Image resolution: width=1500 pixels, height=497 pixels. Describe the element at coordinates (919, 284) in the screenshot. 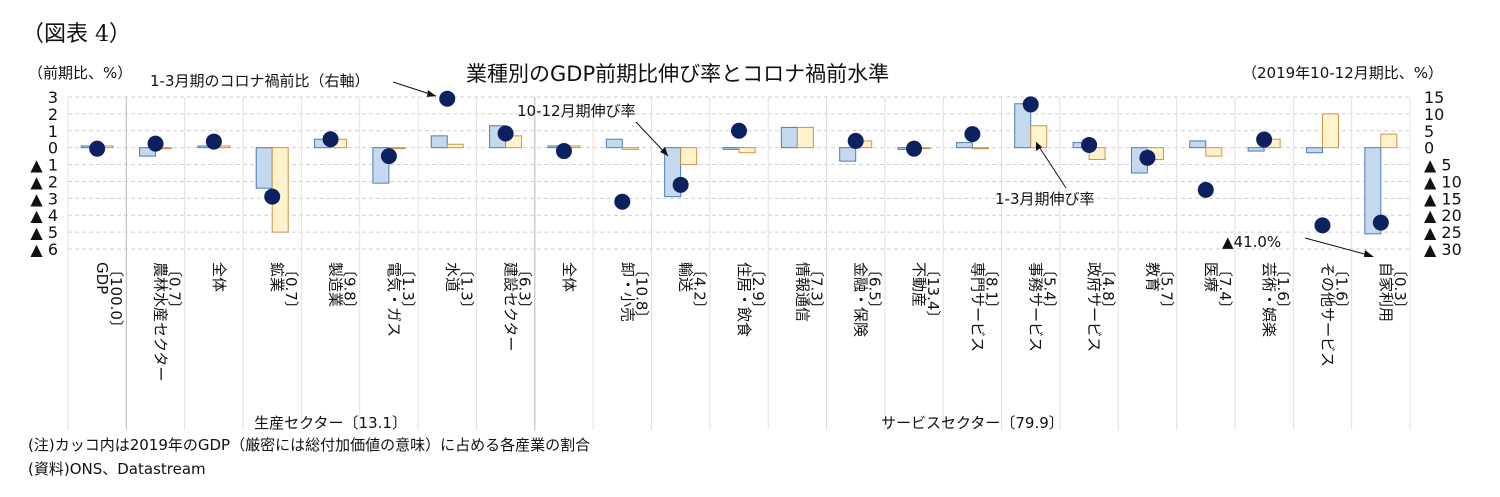

I see `category-name: 不動産` at that location.